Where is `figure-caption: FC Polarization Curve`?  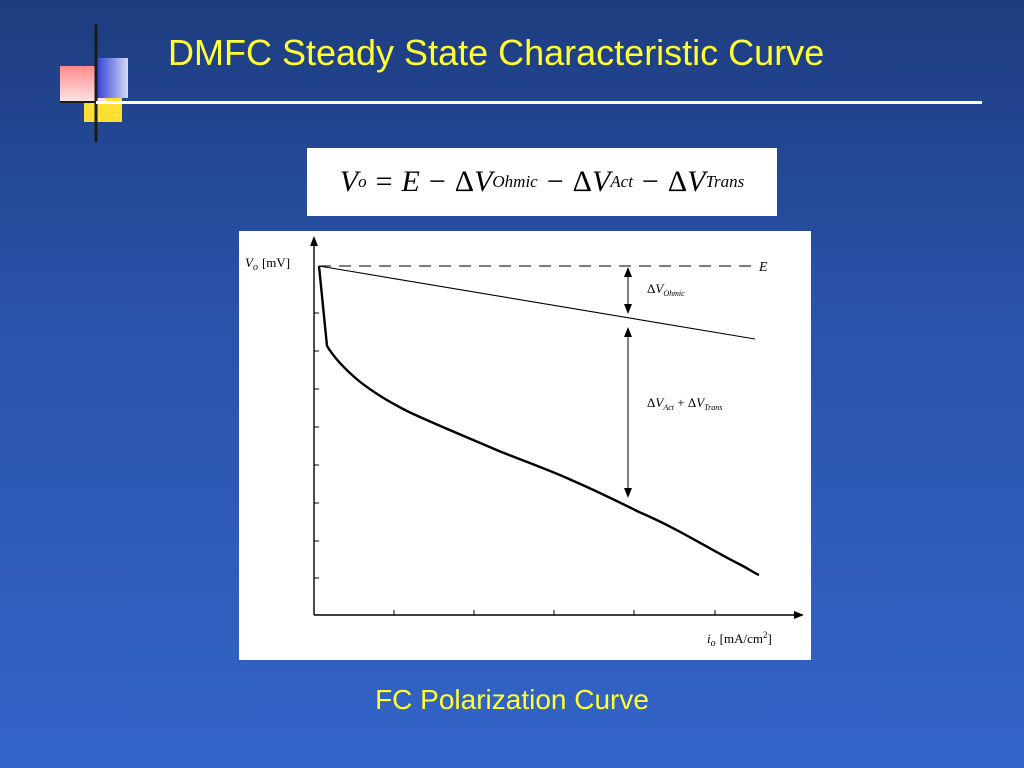 figure-caption: FC Polarization Curve is located at coordinates (512, 699).